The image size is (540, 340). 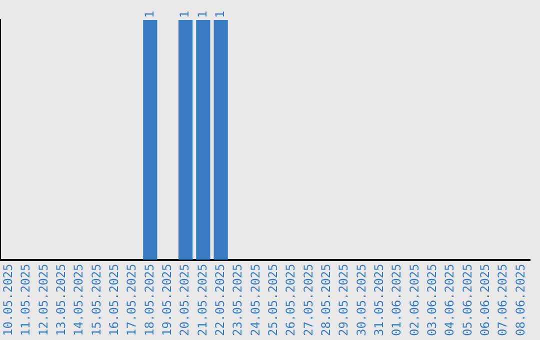 I want to click on x-tick-label: 06.06.2025, so click(x=485, y=300).